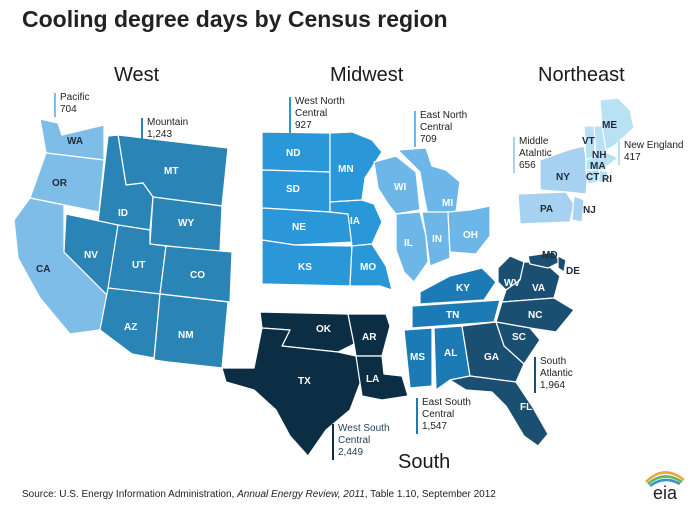 Image resolution: width=700 pixels, height=510 pixels. I want to click on callout-value: 417, so click(632, 157).